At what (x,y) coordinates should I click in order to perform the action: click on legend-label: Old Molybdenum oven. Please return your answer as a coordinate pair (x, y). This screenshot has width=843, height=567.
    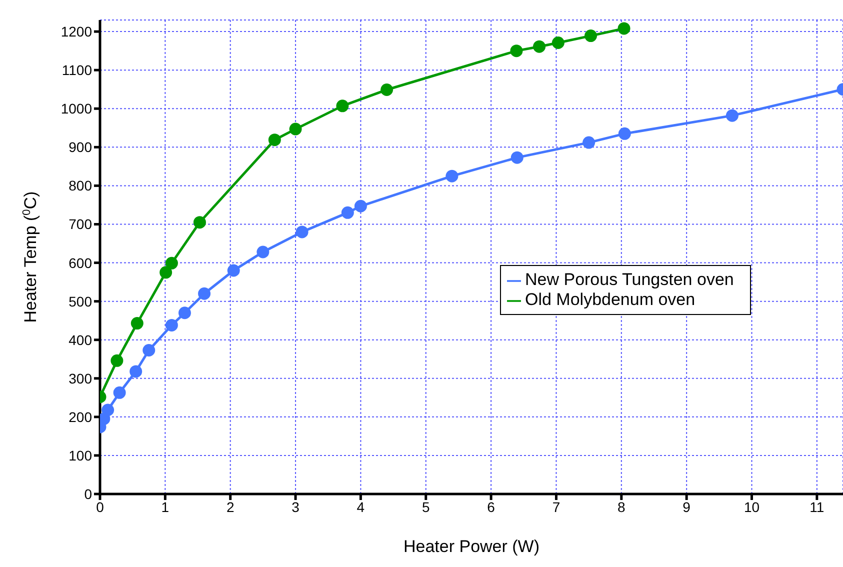
    Looking at the image, I should click on (610, 299).